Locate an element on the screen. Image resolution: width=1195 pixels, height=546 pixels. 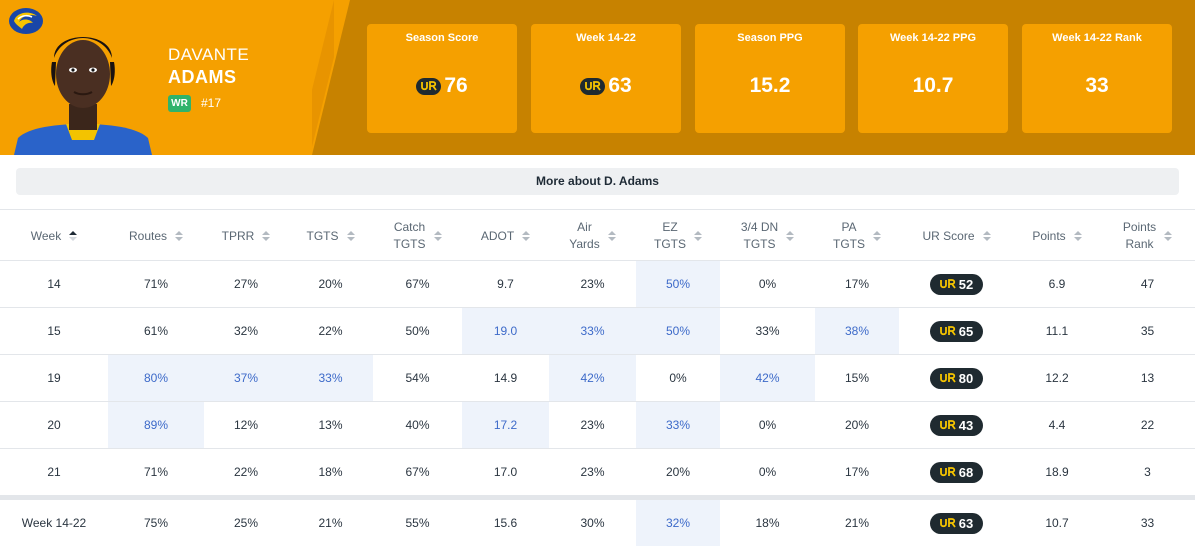
cell-value: 18% is located at coordinates (330, 472).